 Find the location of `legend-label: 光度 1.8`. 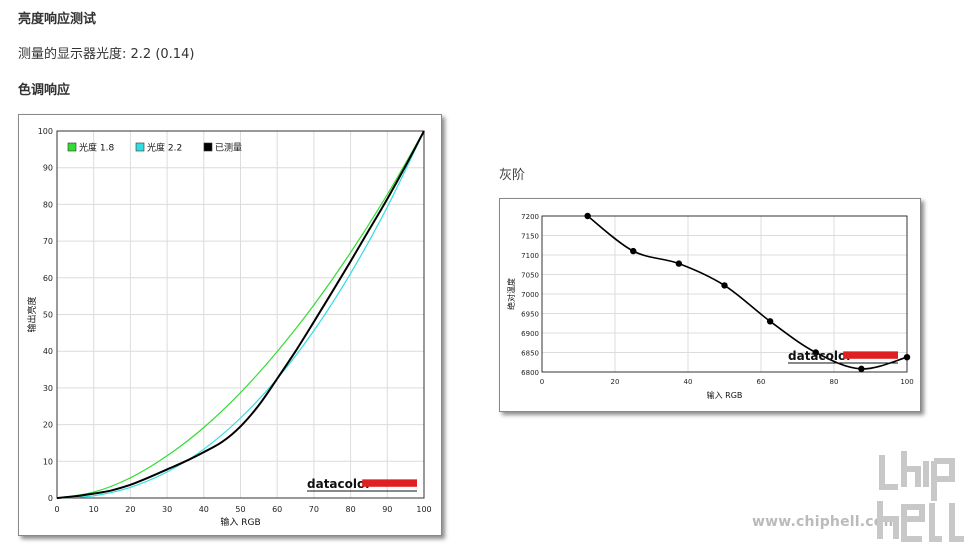

legend-label: 光度 1.8 is located at coordinates (96, 148).